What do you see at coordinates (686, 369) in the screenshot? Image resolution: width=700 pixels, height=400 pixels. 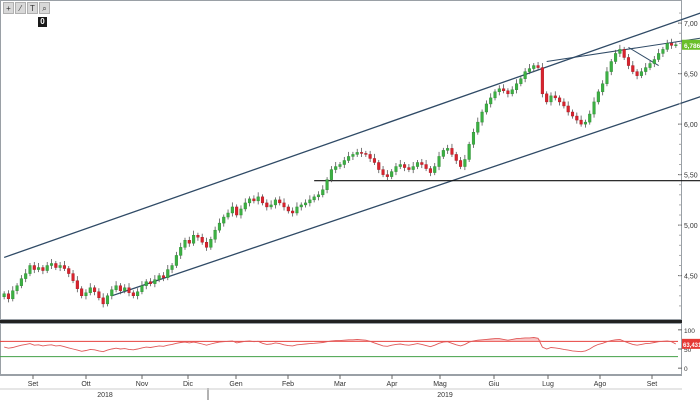 I see `rsi-tick-label: 0` at bounding box center [686, 369].